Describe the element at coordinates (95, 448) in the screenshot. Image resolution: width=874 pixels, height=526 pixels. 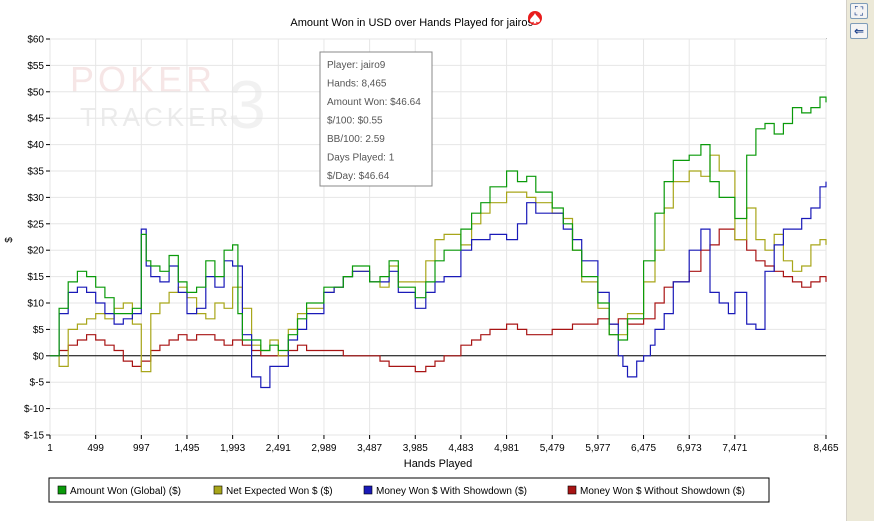
I see `x-tick-label: 499` at that location.